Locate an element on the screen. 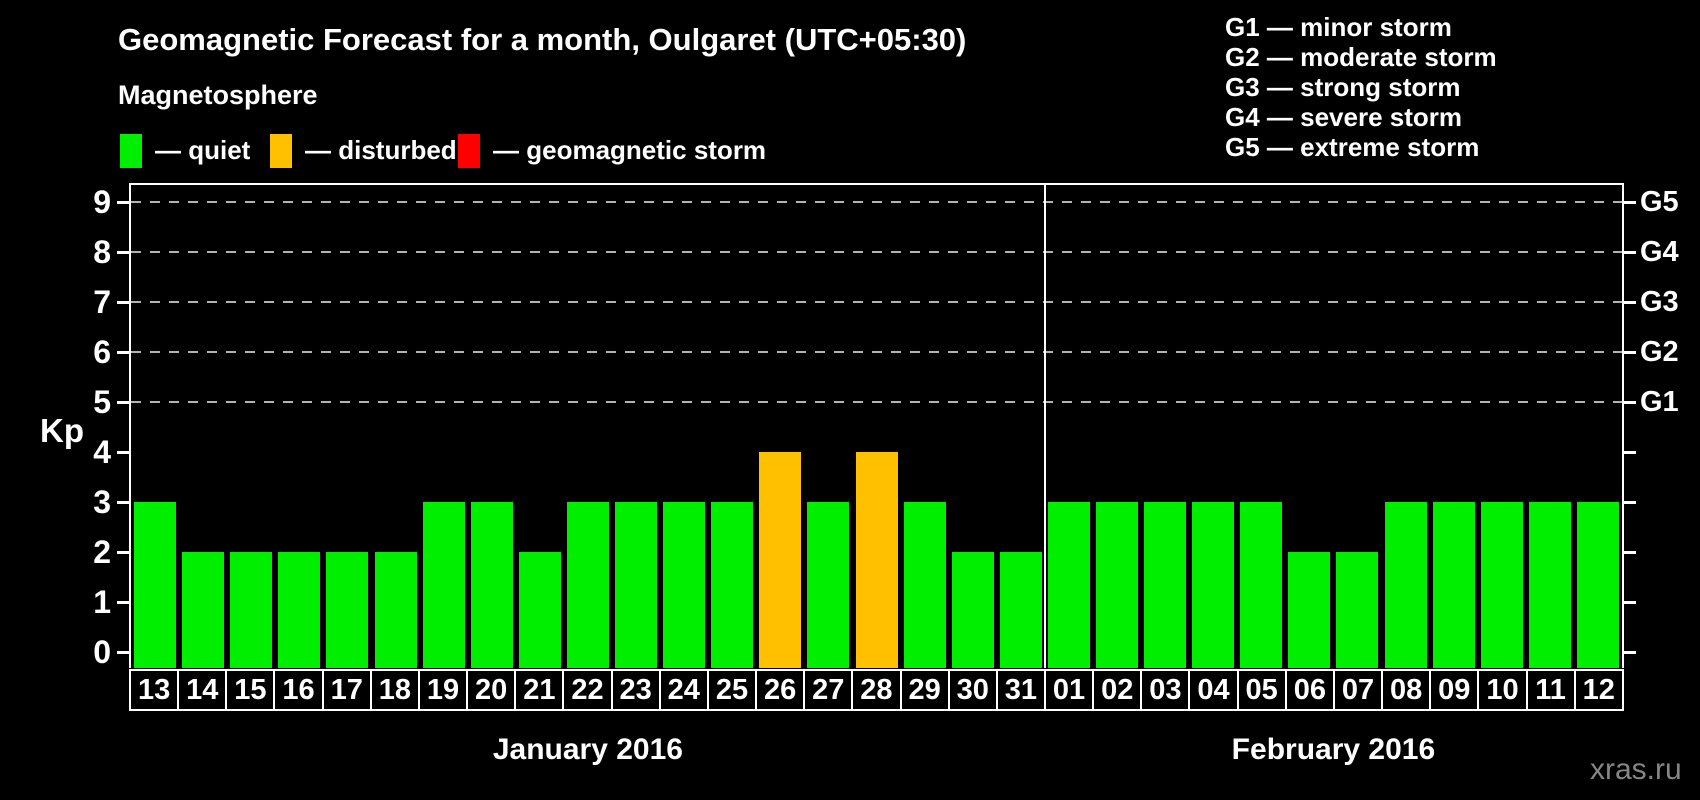 The height and width of the screenshot is (800, 1700). right-tick-kp7 is located at coordinates (1630, 302).